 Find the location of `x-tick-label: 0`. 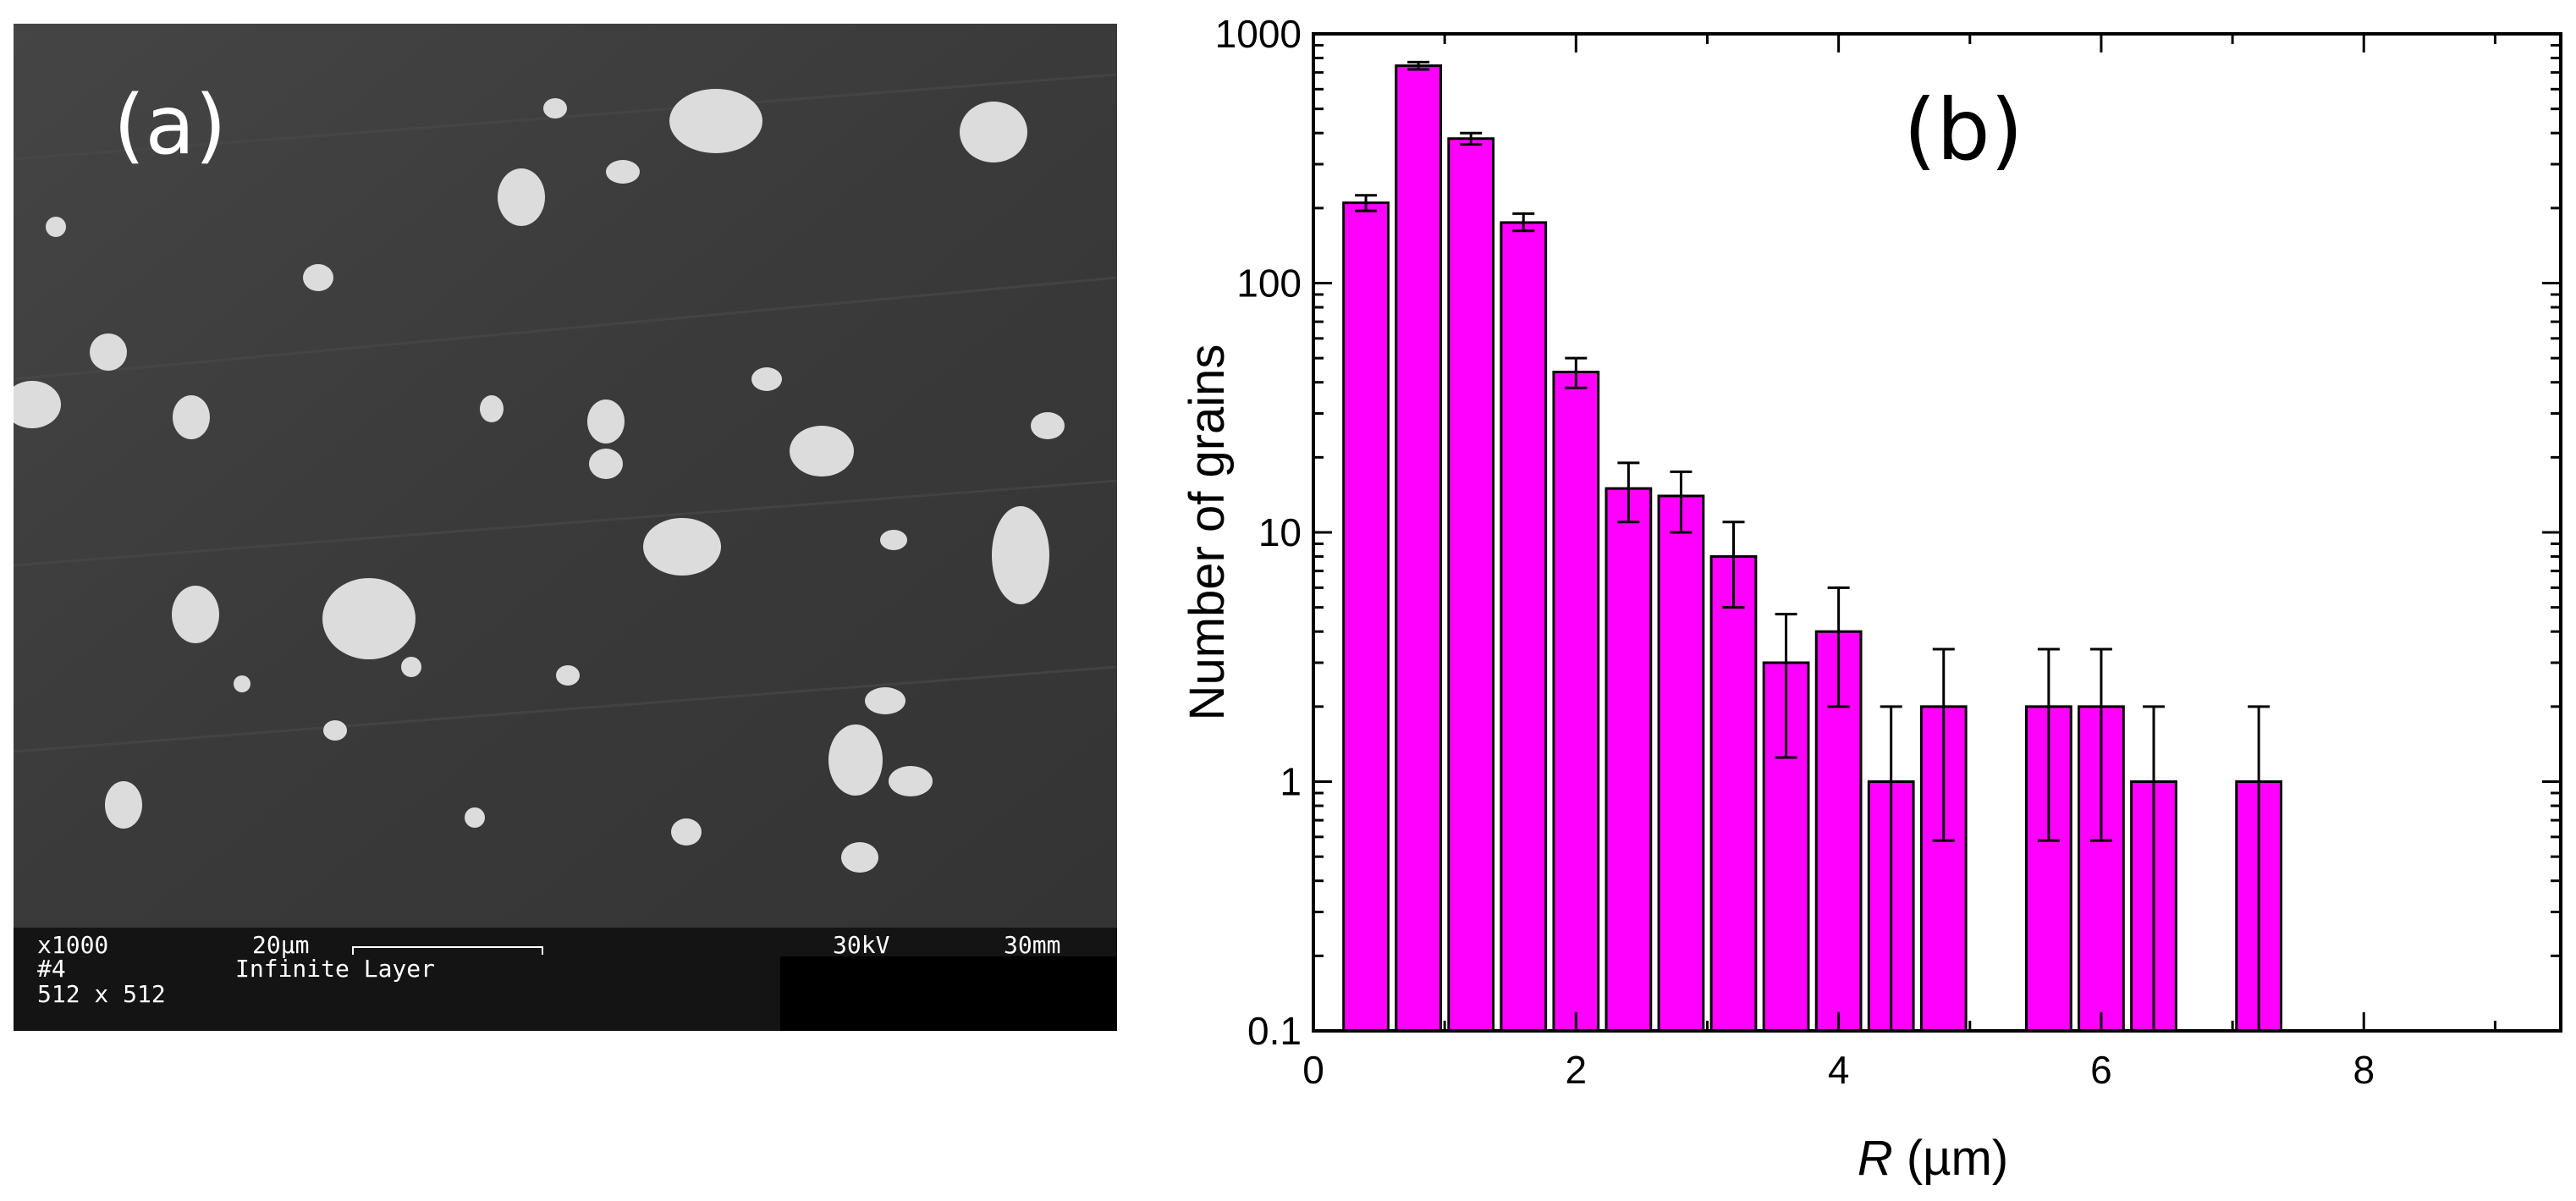

x-tick-label: 0 is located at coordinates (1313, 1070).